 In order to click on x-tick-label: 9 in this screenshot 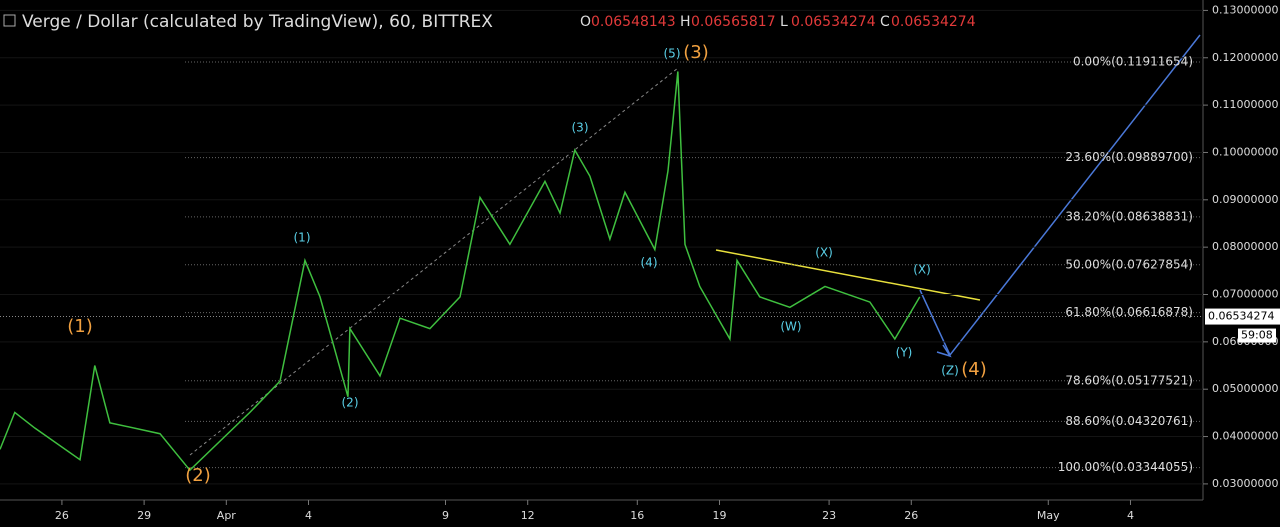, I will do `click(445, 515)`.